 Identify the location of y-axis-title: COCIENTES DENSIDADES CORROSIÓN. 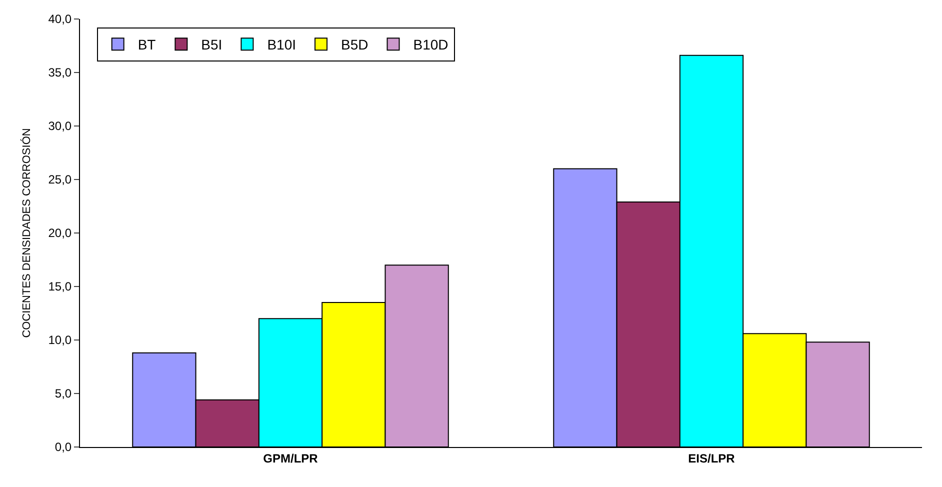
(26, 233).